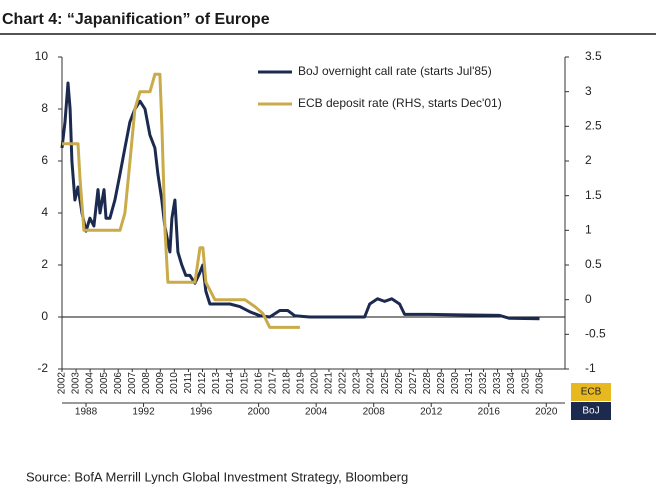 Image resolution: width=656 pixels, height=496 pixels. I want to click on x2-tick-label: 2004, so click(316, 412).